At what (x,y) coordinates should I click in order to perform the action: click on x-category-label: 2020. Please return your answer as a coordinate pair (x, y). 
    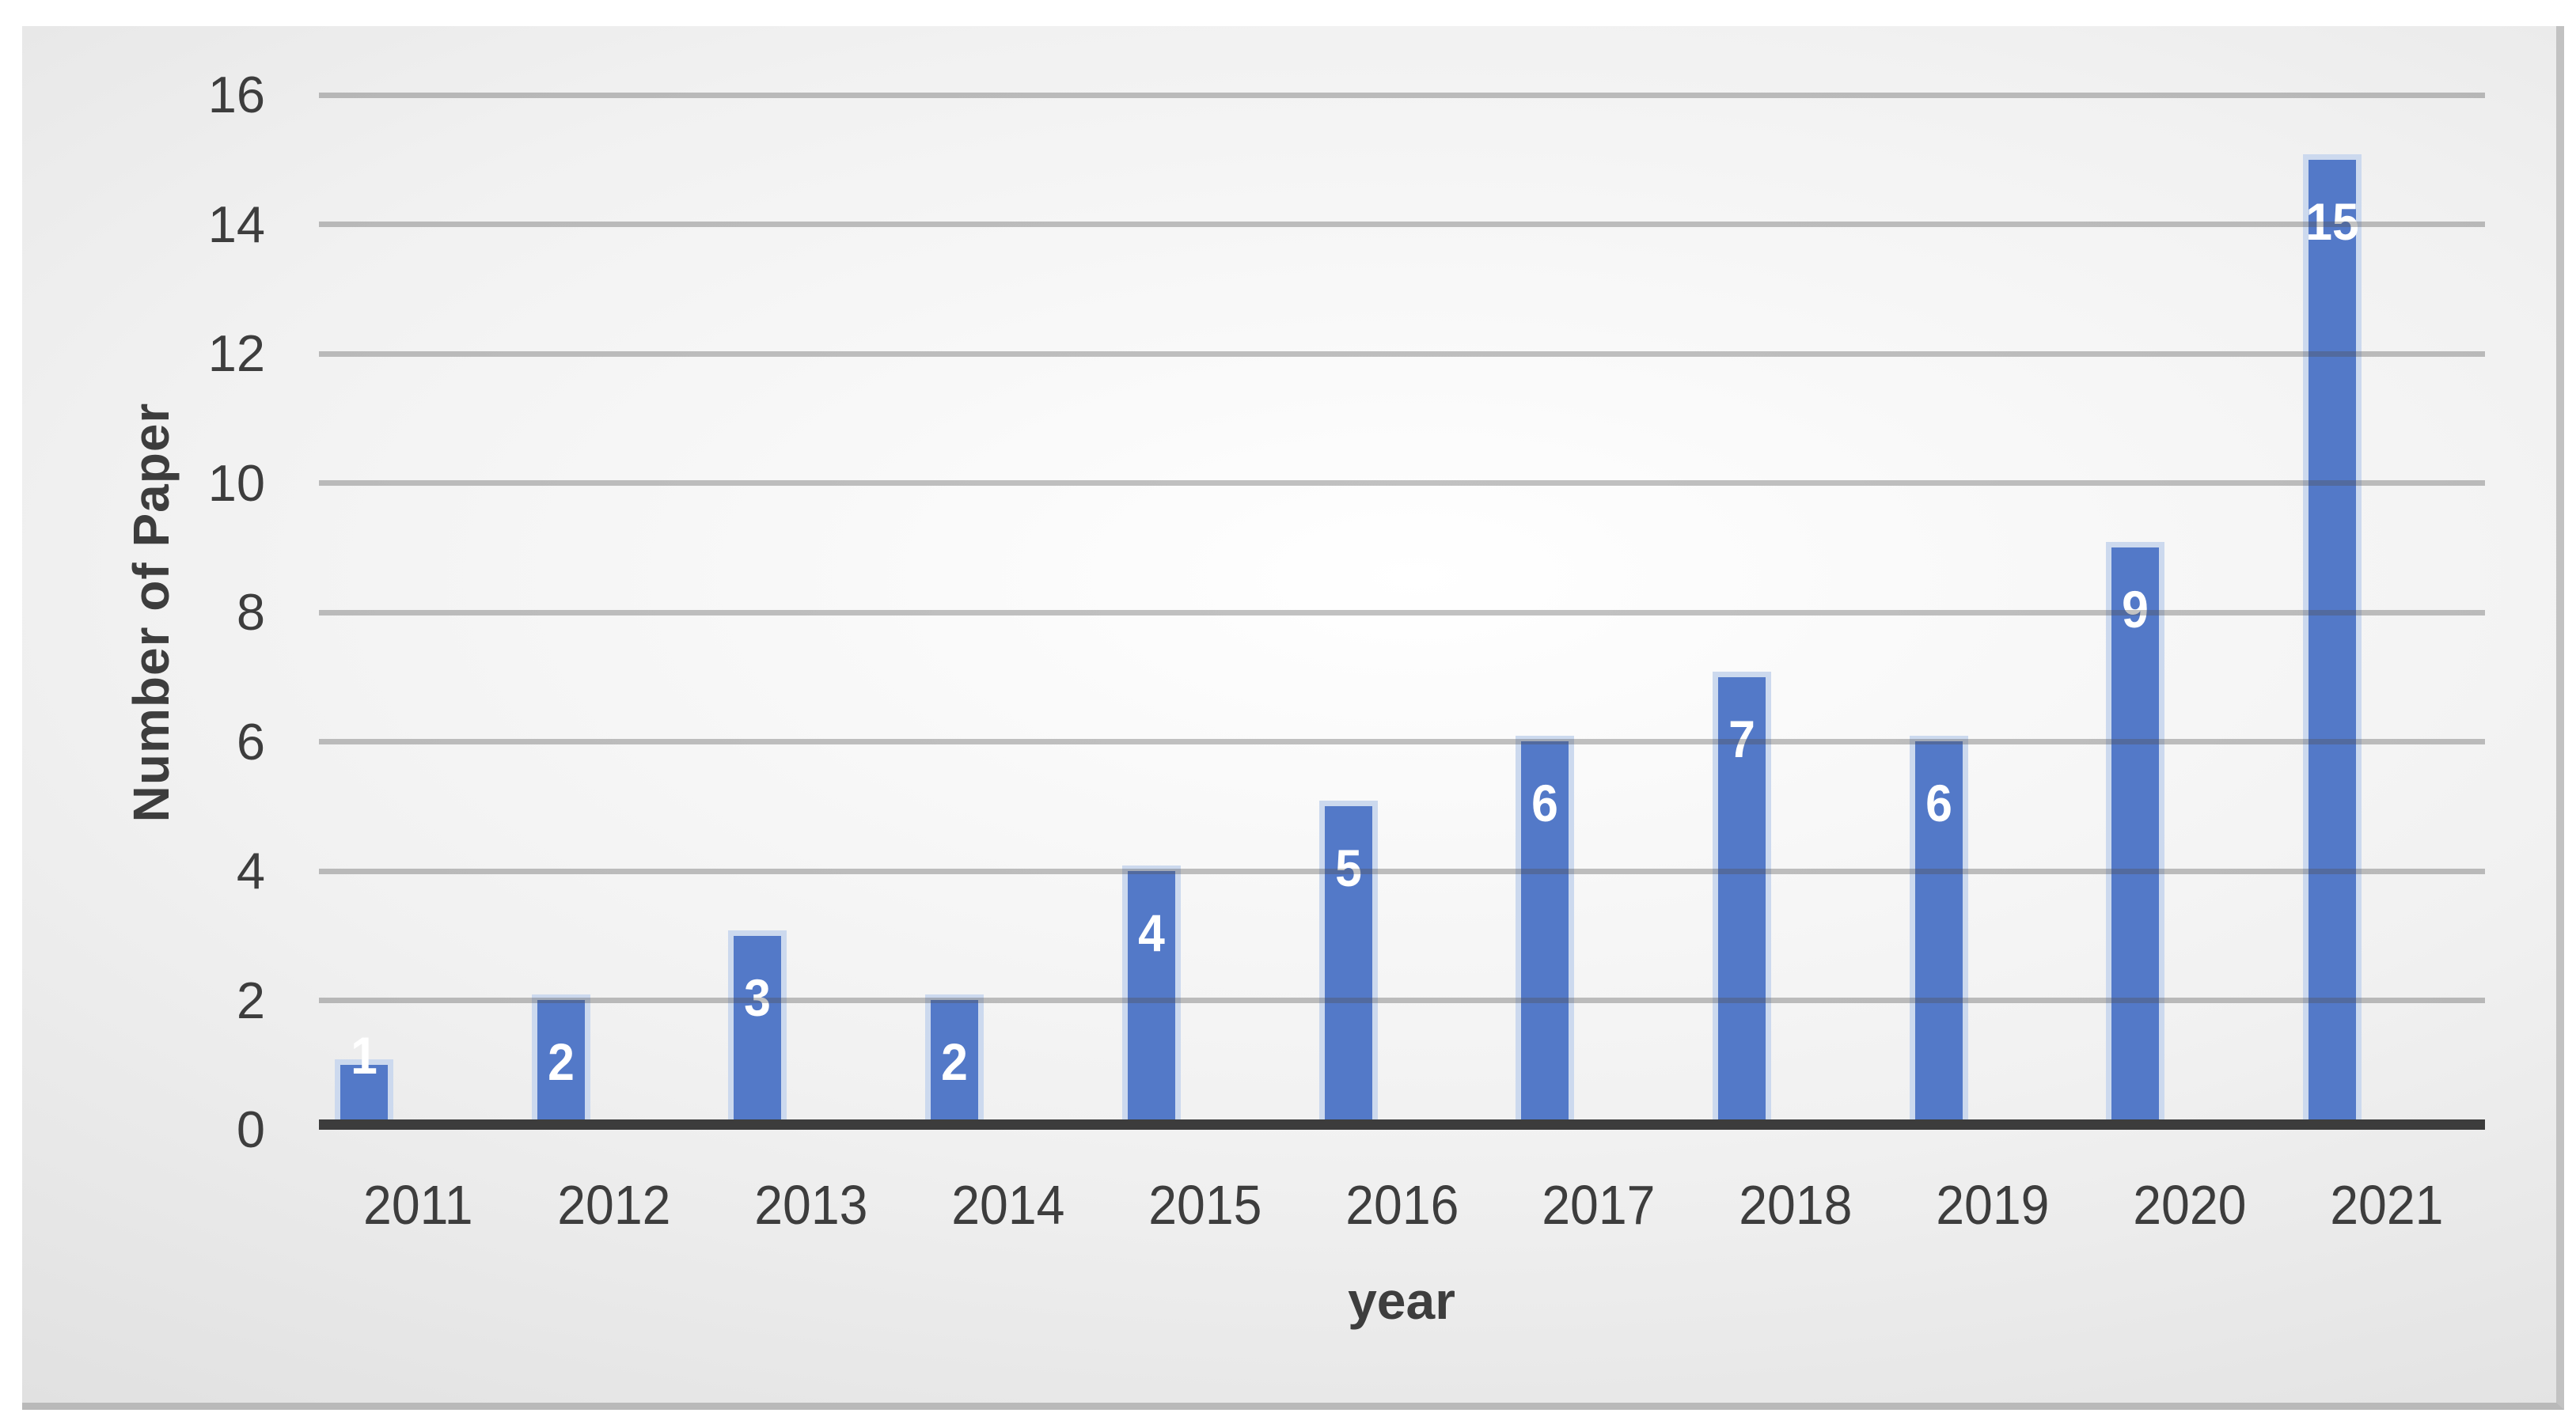
    Looking at the image, I should click on (2190, 1205).